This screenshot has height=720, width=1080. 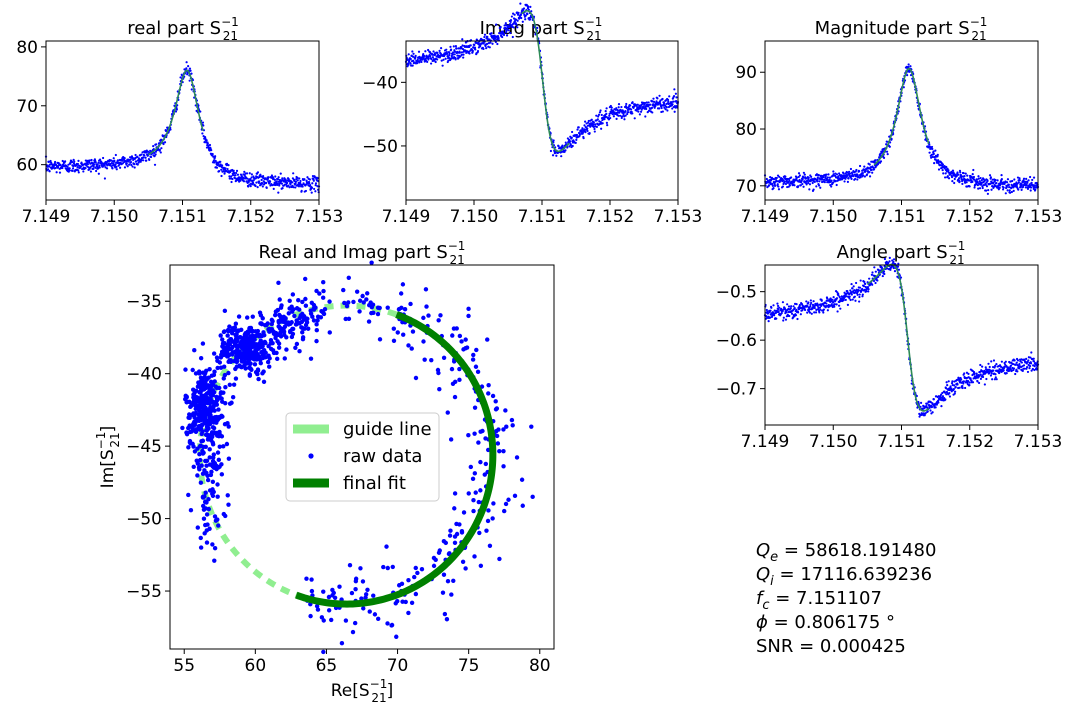 What do you see at coordinates (762, 622) in the screenshot?
I see `result-symbol: ϕ` at bounding box center [762, 622].